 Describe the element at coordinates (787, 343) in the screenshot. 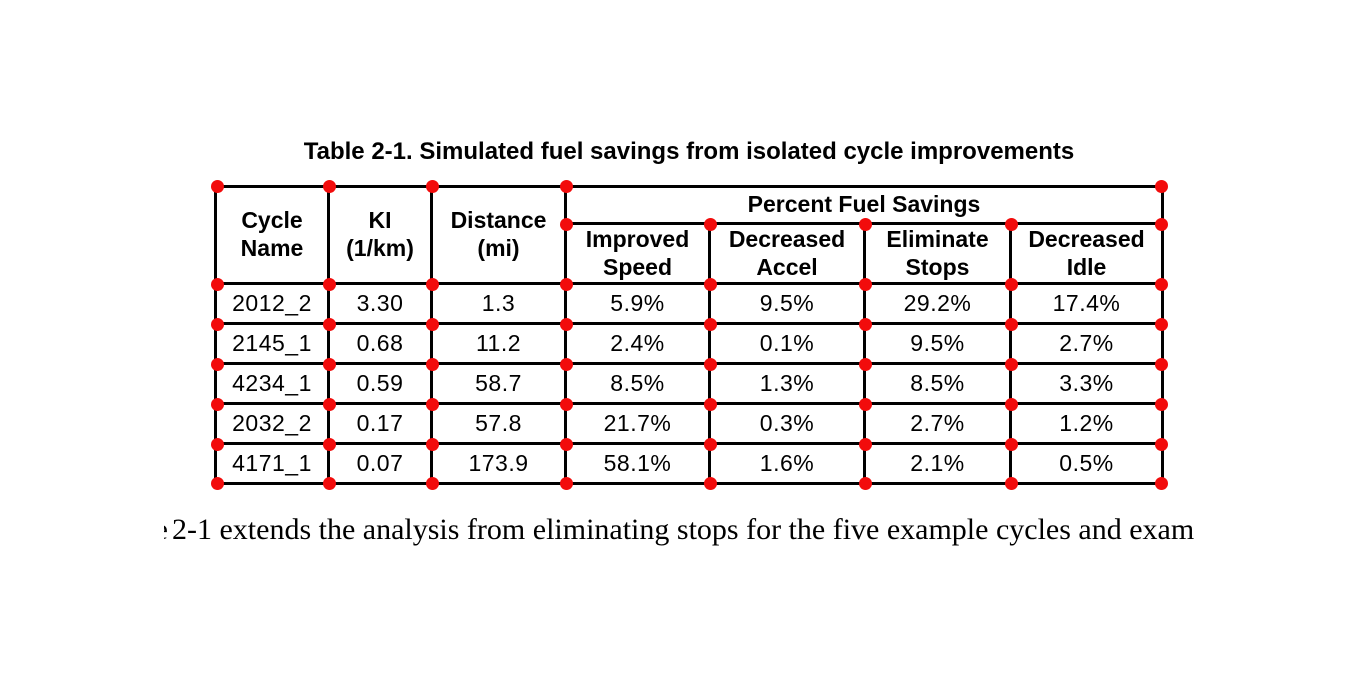

I see `cell-decreased-accel: 0.1%` at that location.